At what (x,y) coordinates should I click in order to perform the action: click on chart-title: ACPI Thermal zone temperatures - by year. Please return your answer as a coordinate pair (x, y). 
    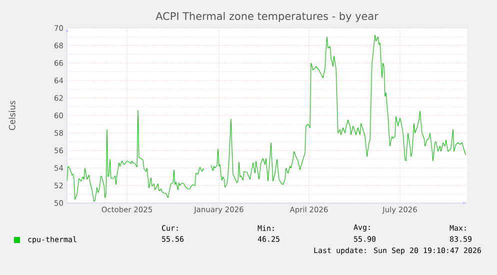
    Looking at the image, I should click on (267, 17).